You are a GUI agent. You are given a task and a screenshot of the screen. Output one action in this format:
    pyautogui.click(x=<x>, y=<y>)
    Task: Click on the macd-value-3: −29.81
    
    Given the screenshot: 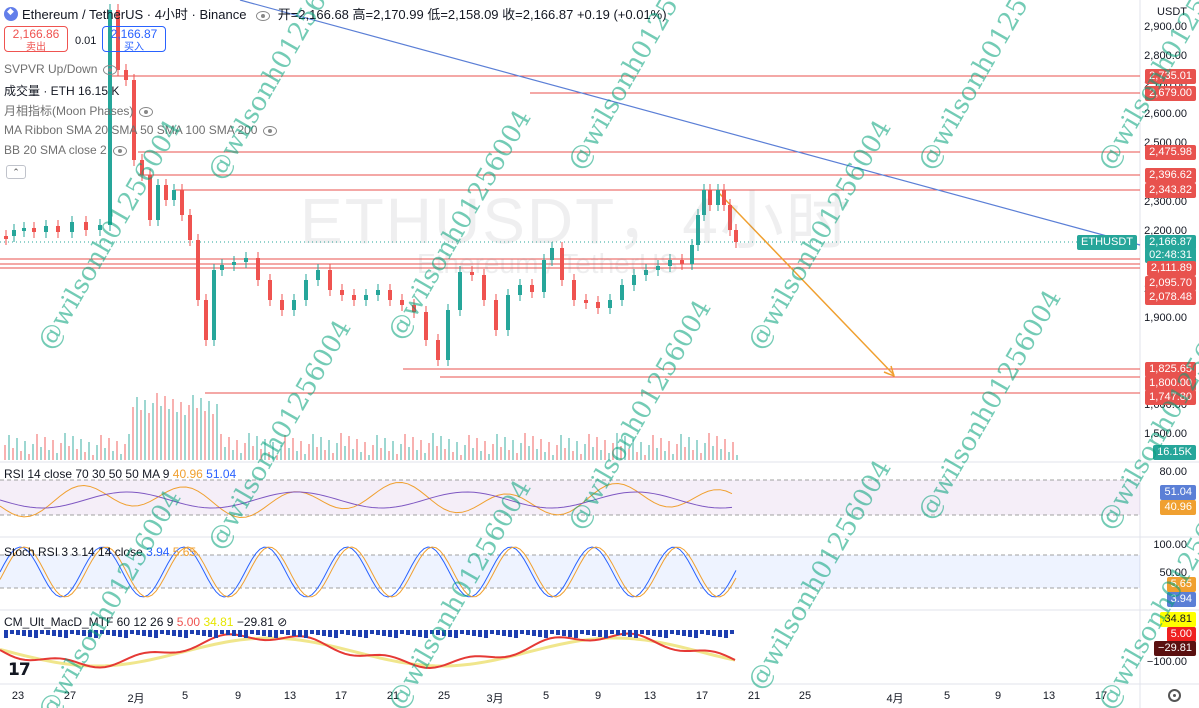 What is the action you would take?
    pyautogui.click(x=255, y=622)
    